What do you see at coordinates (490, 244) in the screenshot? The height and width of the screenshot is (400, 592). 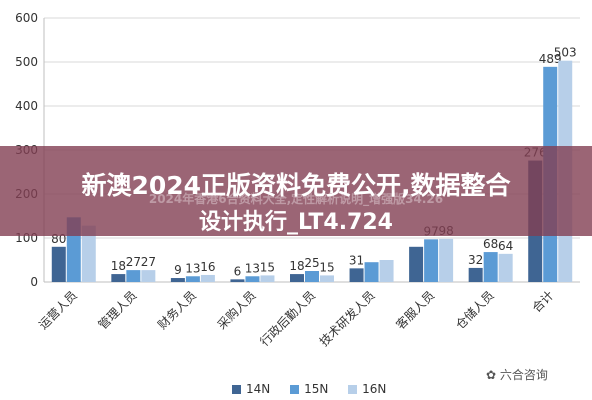 I see `data-label: 68` at bounding box center [490, 244].